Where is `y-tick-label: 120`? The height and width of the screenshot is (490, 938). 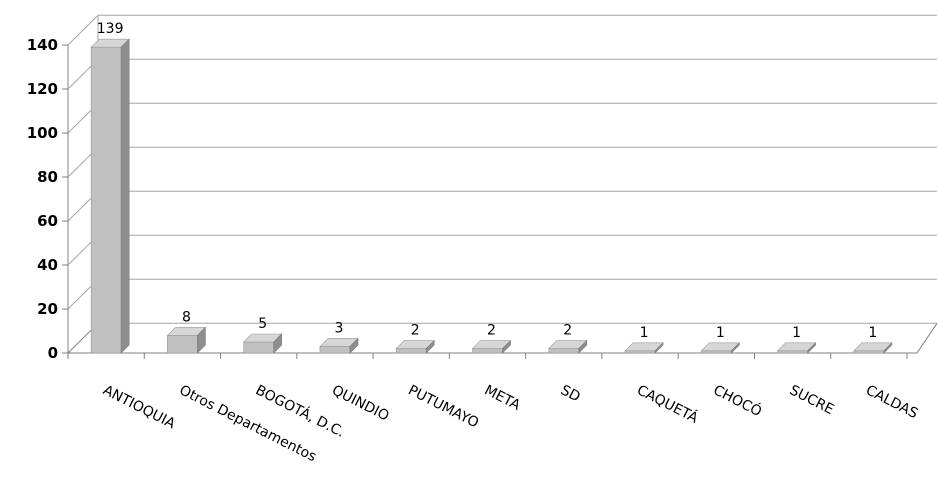 y-tick-label: 120 is located at coordinates (42, 89).